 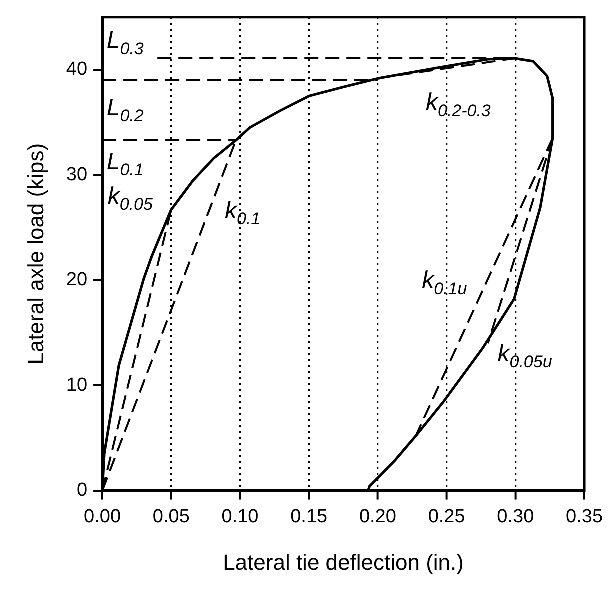 I want to click on y-tick-label: 40, so click(x=77, y=69).